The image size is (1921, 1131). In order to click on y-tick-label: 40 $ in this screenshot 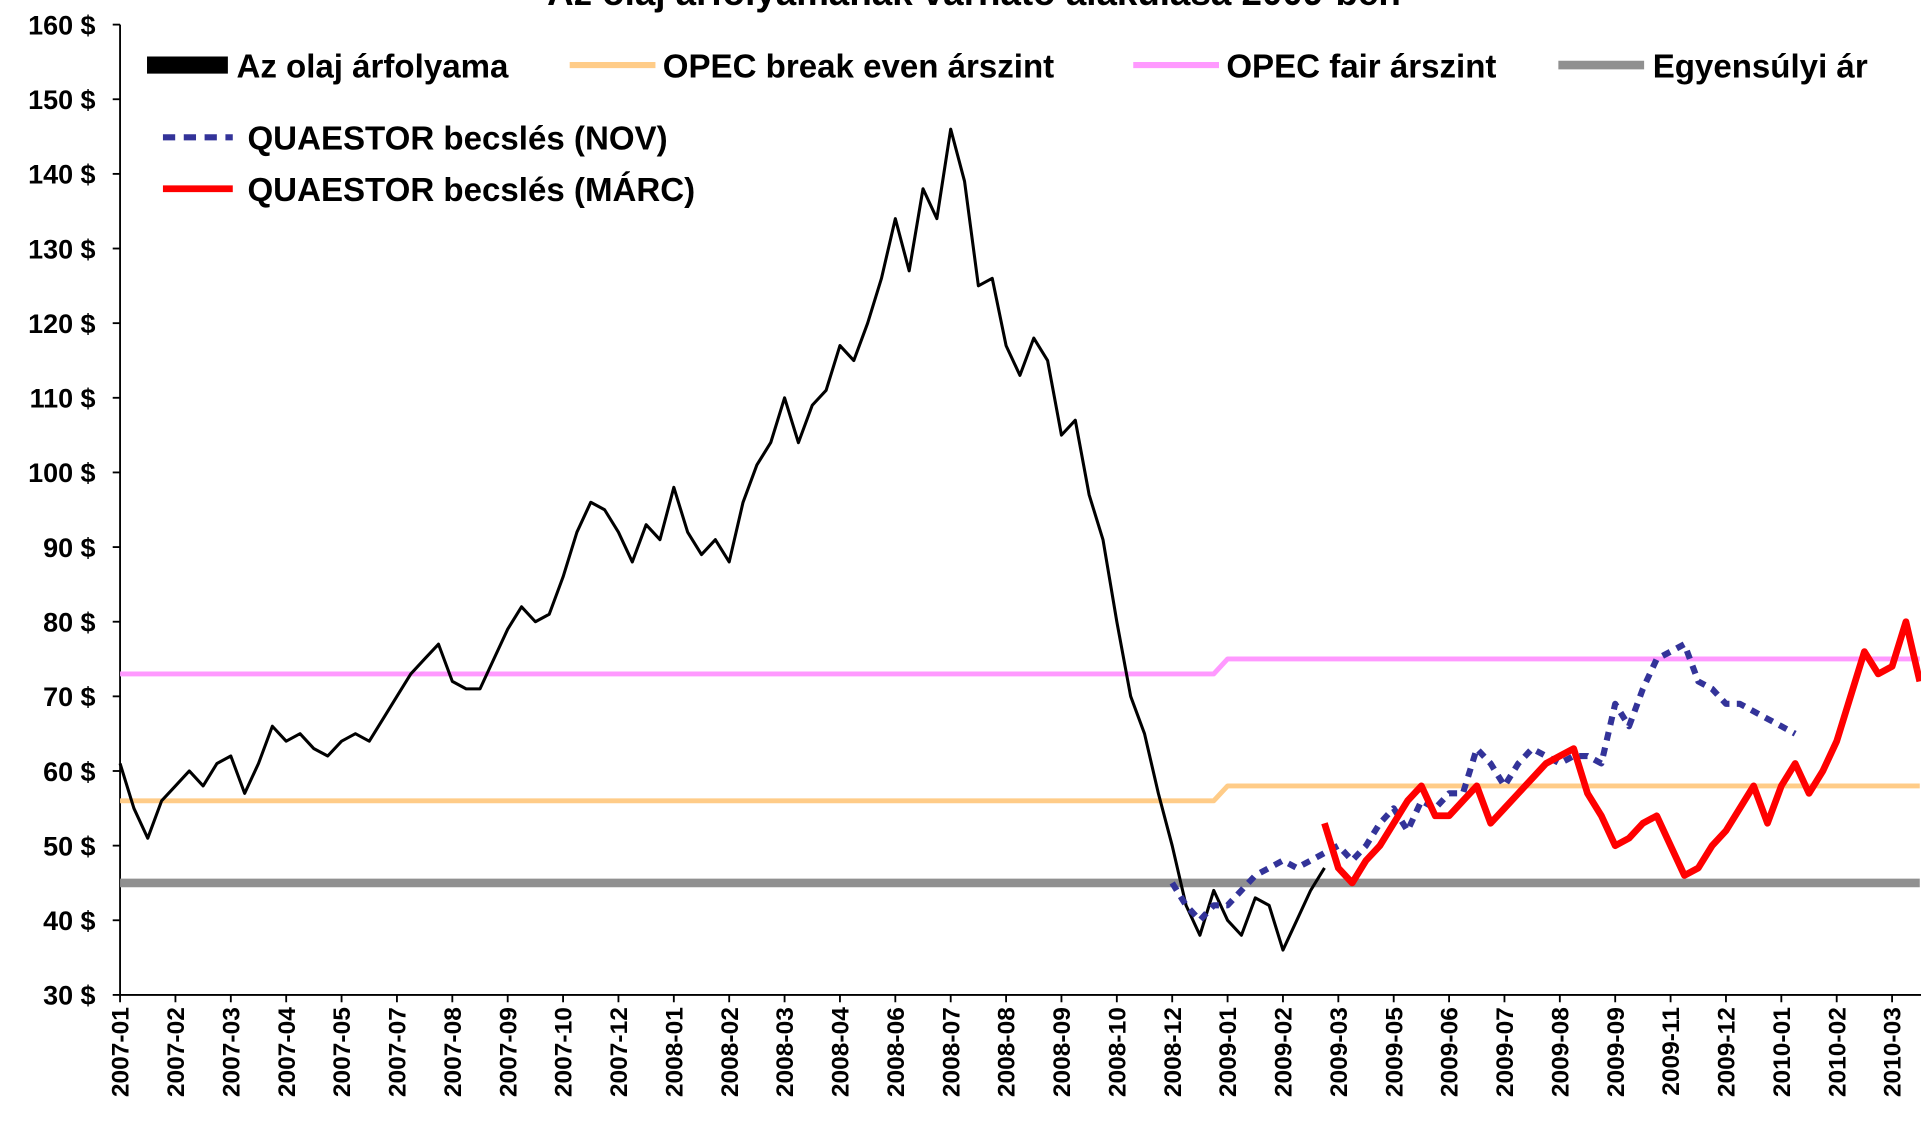, I will do `click(69, 921)`.